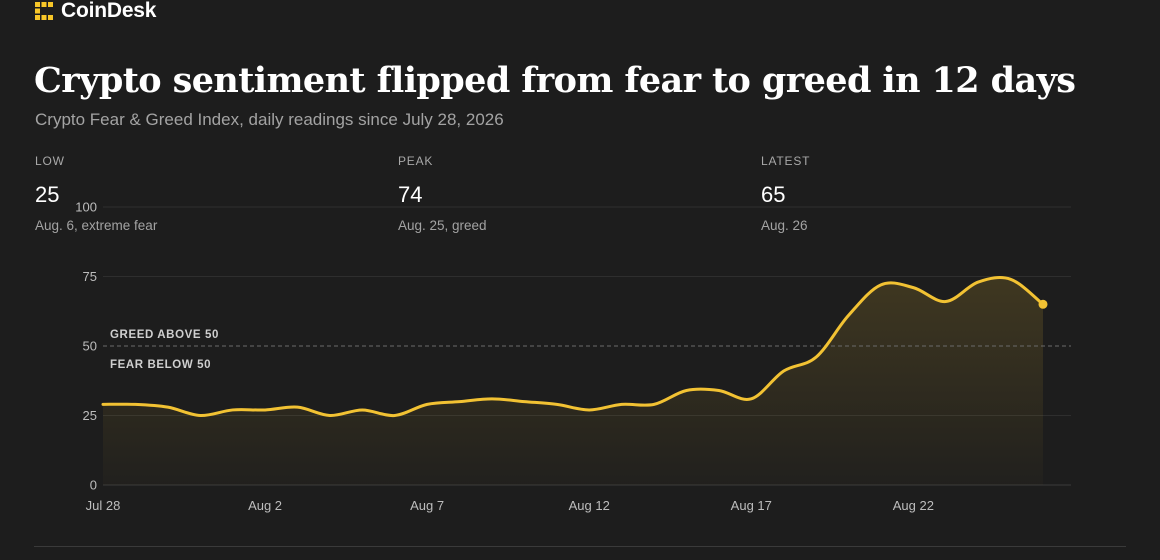 The width and height of the screenshot is (1160, 560). Describe the element at coordinates (442, 225) in the screenshot. I see `stat-peak-note: Aug. 25, greed` at that location.